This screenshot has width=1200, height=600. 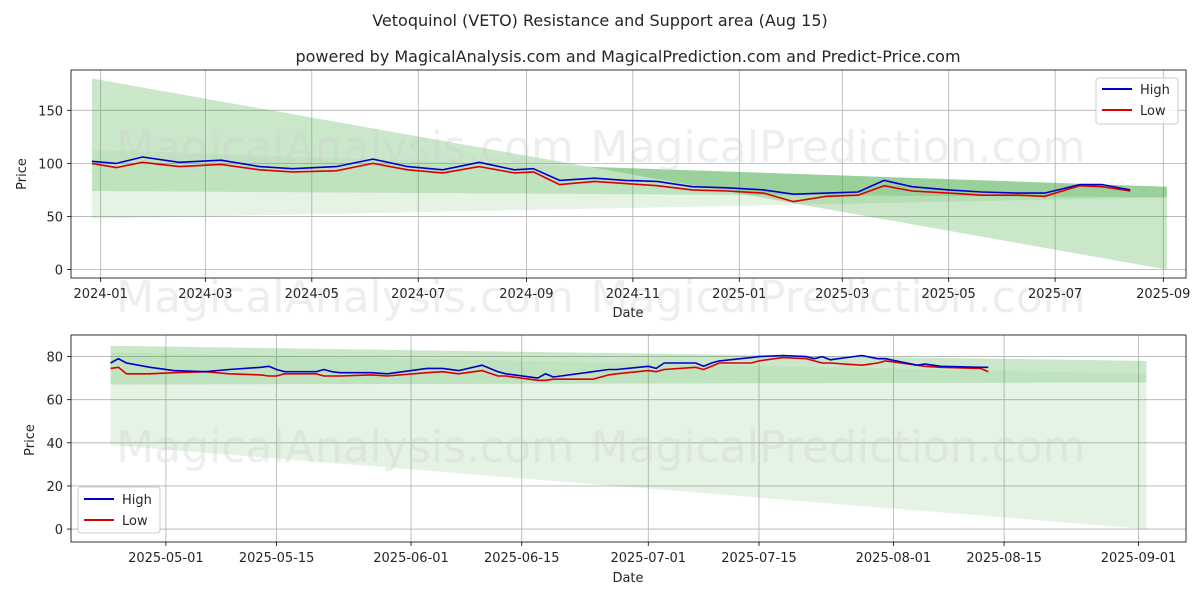 I want to click on x-tick-label: 2024-05, so click(x=312, y=294).